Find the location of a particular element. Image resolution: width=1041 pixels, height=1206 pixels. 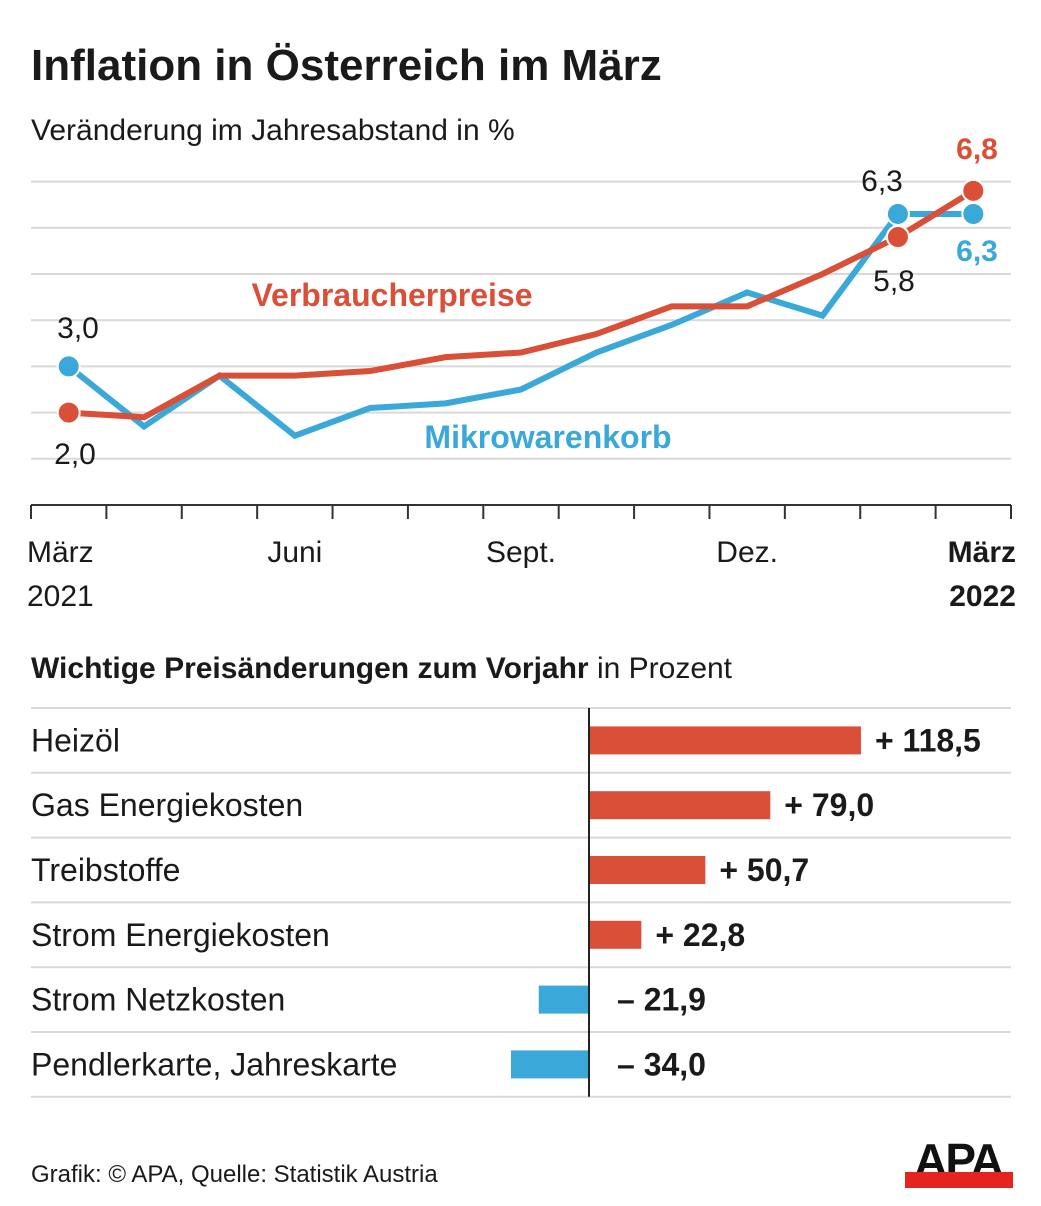

data-label: 5,8 is located at coordinates (894, 281).